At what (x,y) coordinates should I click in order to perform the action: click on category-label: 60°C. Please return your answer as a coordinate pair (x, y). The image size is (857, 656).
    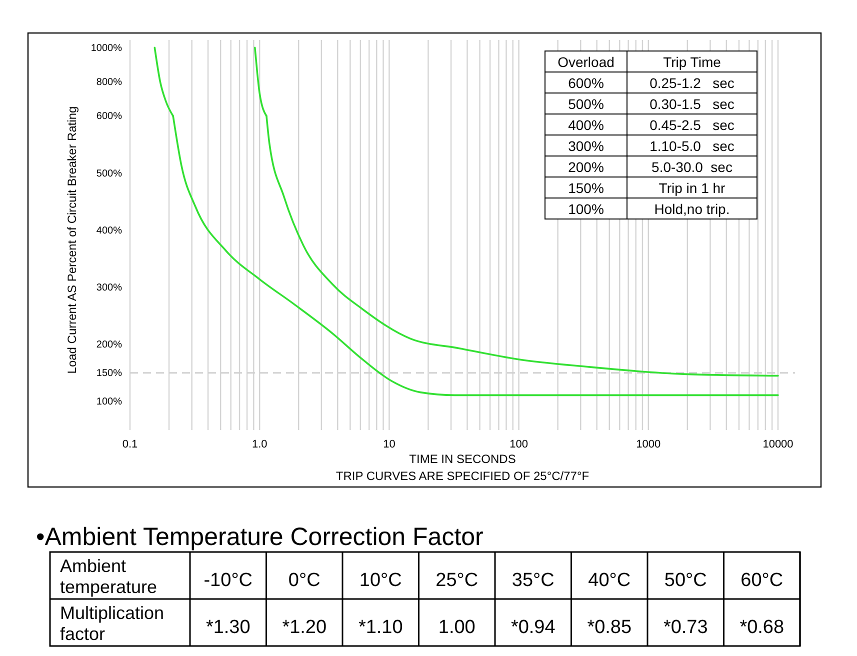
    Looking at the image, I should click on (762, 580).